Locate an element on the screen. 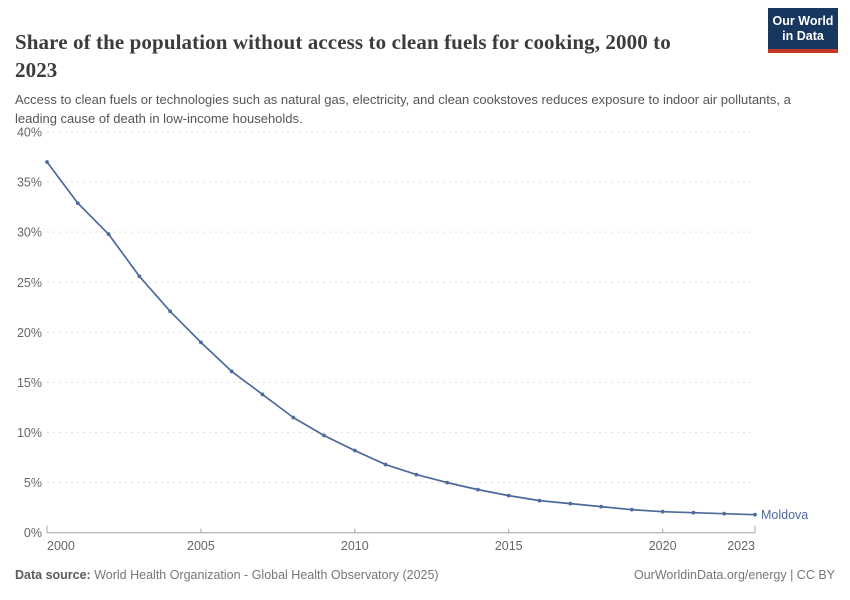 The width and height of the screenshot is (850, 600). series-label: Moldova is located at coordinates (784, 515).